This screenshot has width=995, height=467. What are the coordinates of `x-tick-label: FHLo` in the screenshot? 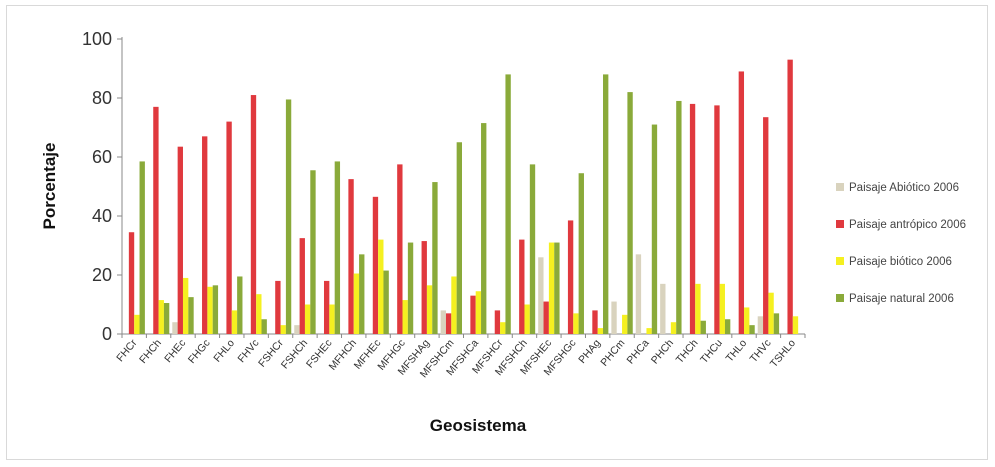 It's located at (224, 351).